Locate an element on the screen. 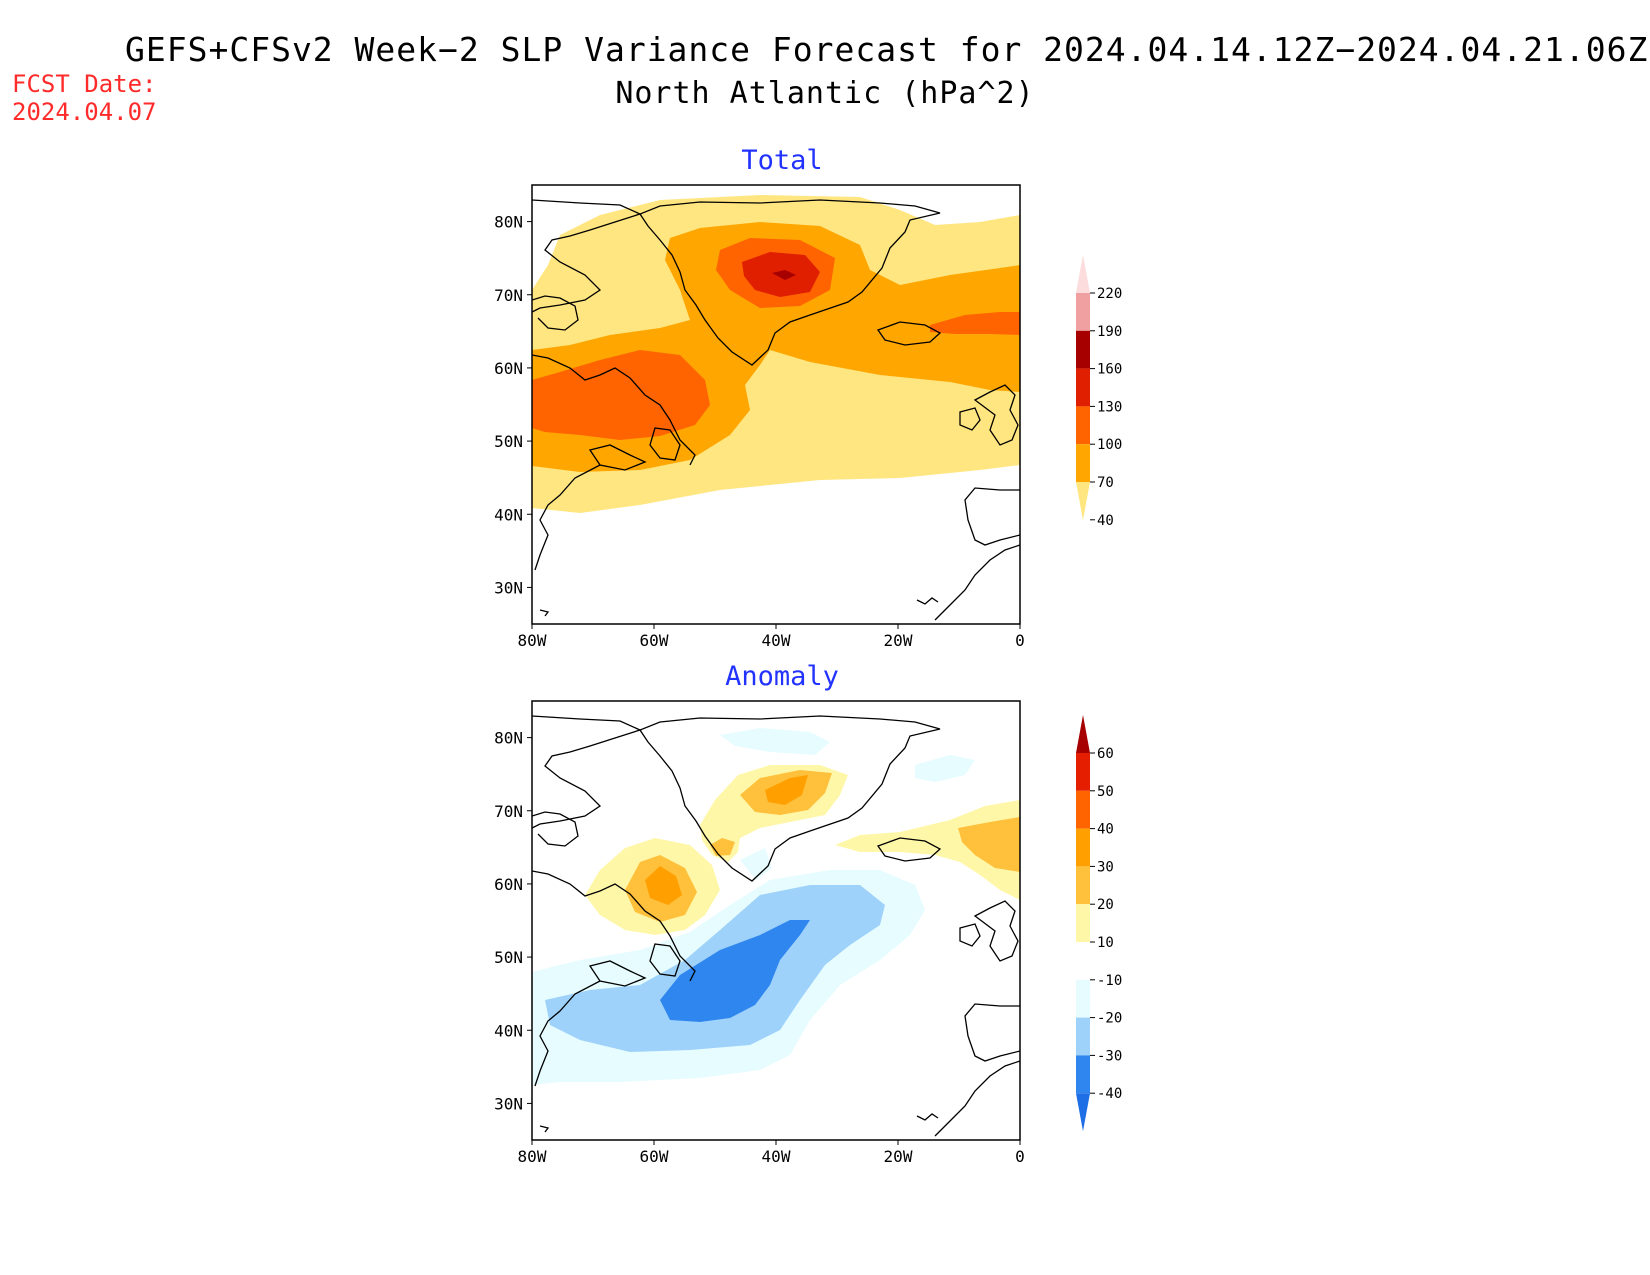 The height and width of the screenshot is (1275, 1650). lat-label-total: 80N is located at coordinates (508, 222).